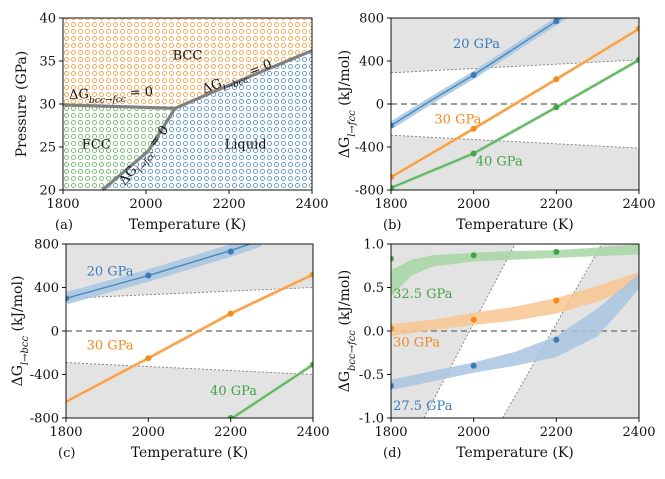 This screenshot has height=479, width=665. What do you see at coordinates (96, 145) in the screenshot?
I see `region-label-fcc: FCC` at bounding box center [96, 145].